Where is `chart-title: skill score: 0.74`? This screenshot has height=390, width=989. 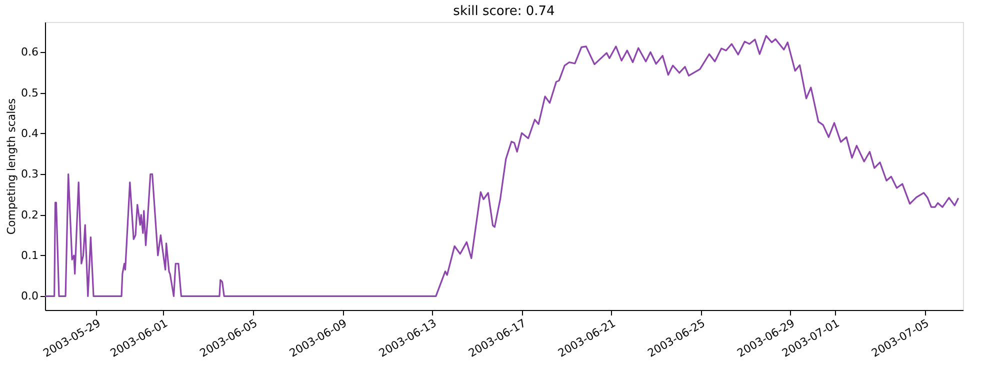 chart-title: skill score: 0.74 is located at coordinates (504, 11).